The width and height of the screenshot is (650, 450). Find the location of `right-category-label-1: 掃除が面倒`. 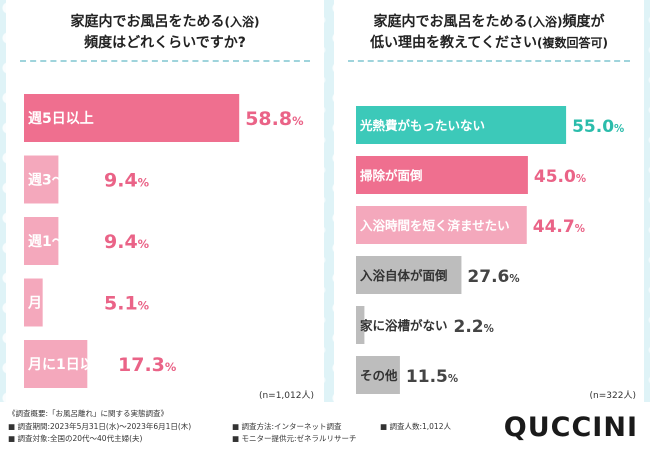

right-category-label-1: 掃除が面倒 is located at coordinates (391, 175).